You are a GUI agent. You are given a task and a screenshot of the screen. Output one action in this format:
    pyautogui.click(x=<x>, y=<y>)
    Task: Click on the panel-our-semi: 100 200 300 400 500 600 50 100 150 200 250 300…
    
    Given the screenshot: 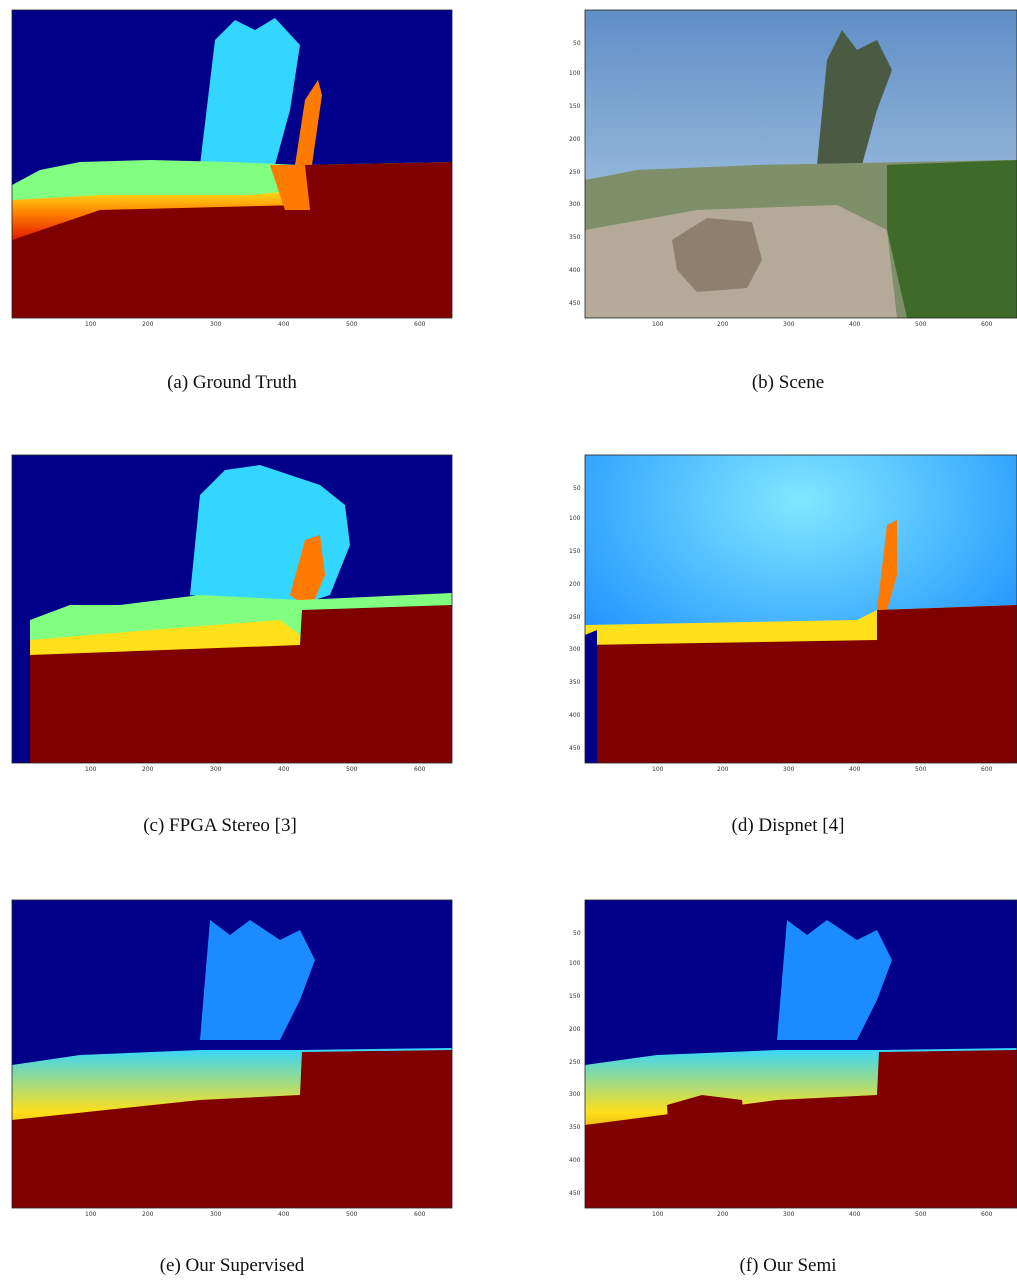 What is the action you would take?
    pyautogui.click(x=787, y=1055)
    